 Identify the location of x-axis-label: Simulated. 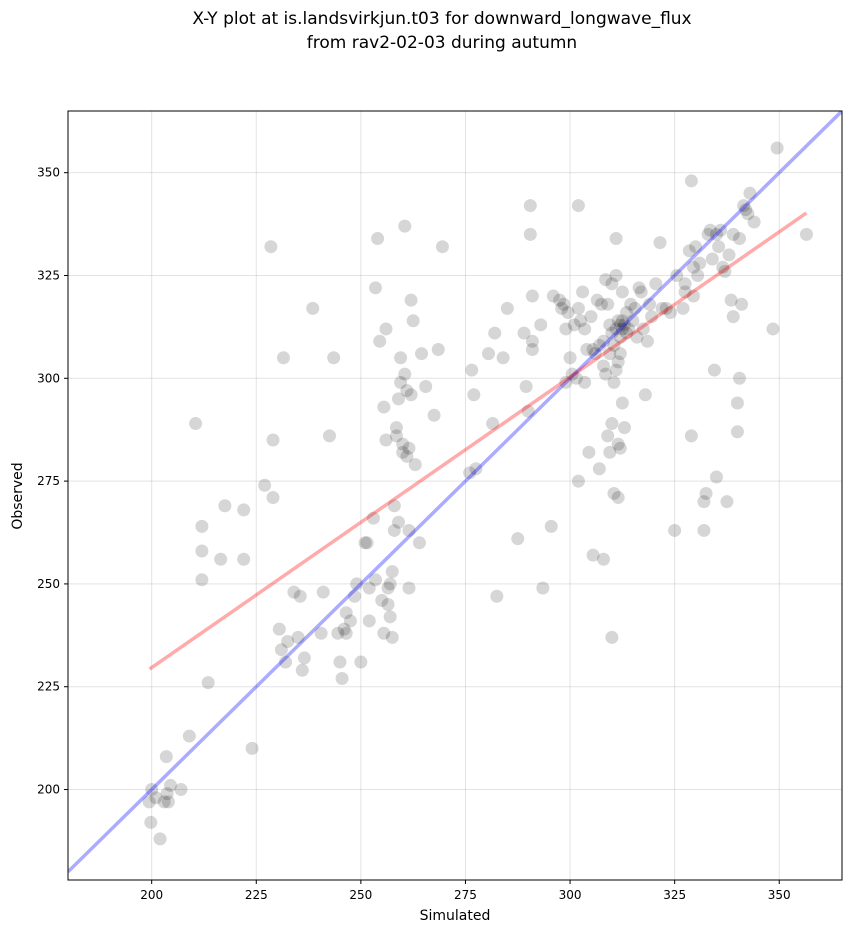
(455, 916).